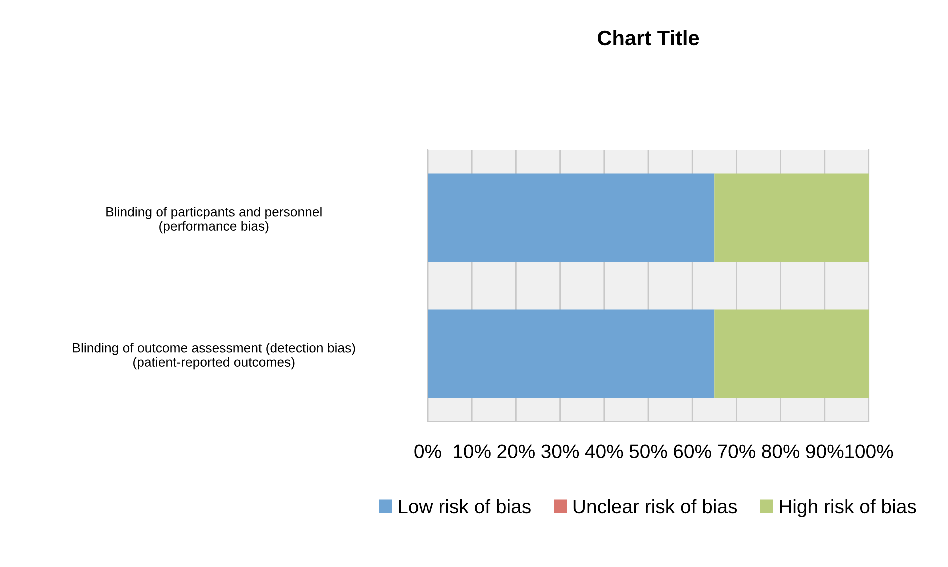 This screenshot has height=567, width=948. Describe the element at coordinates (214, 356) in the screenshot. I see `y-tick-label: Blinding of outcome assessment (detection bias) (patient-reported outcomes)` at that location.